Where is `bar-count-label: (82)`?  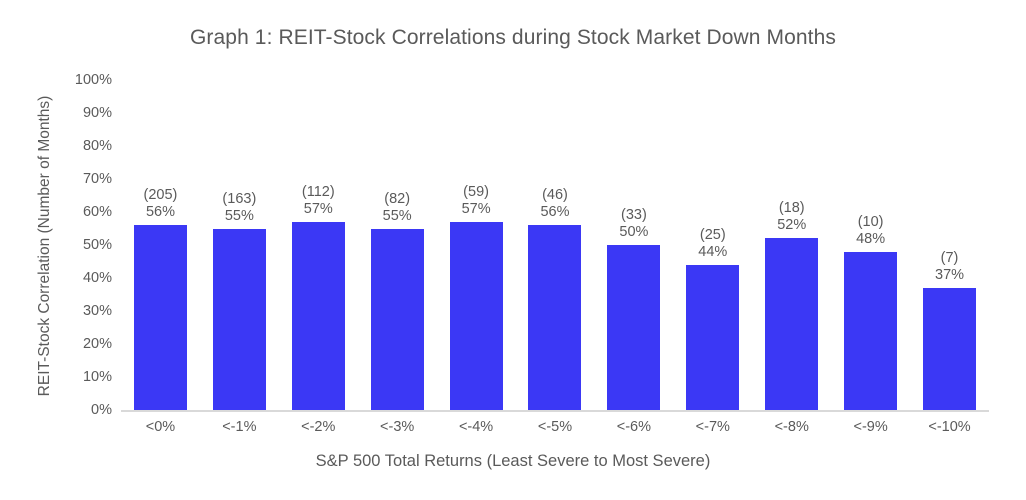 bar-count-label: (82) is located at coordinates (397, 198).